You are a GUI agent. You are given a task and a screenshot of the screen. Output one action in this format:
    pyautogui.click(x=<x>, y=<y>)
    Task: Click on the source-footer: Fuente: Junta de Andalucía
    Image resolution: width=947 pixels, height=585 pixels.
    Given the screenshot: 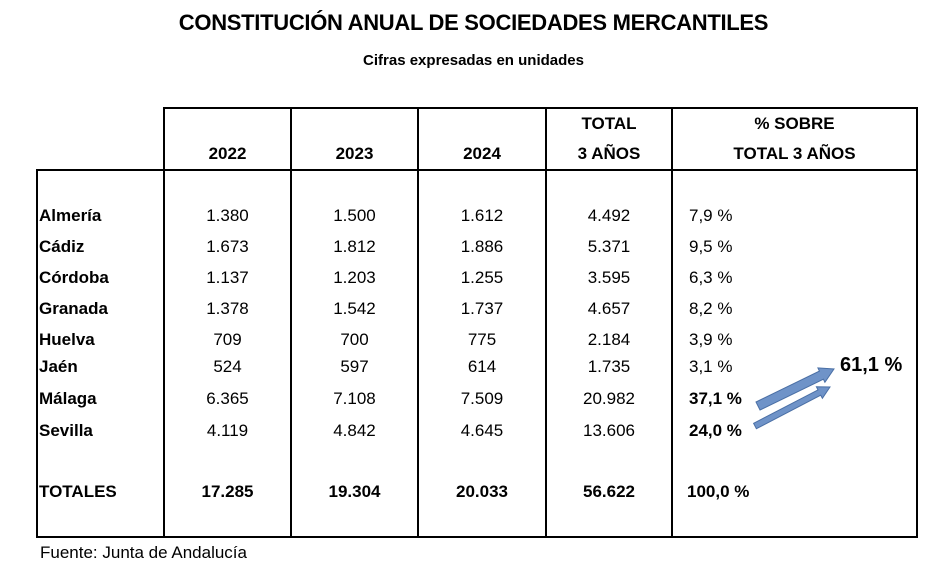 What is the action you would take?
    pyautogui.click(x=143, y=552)
    